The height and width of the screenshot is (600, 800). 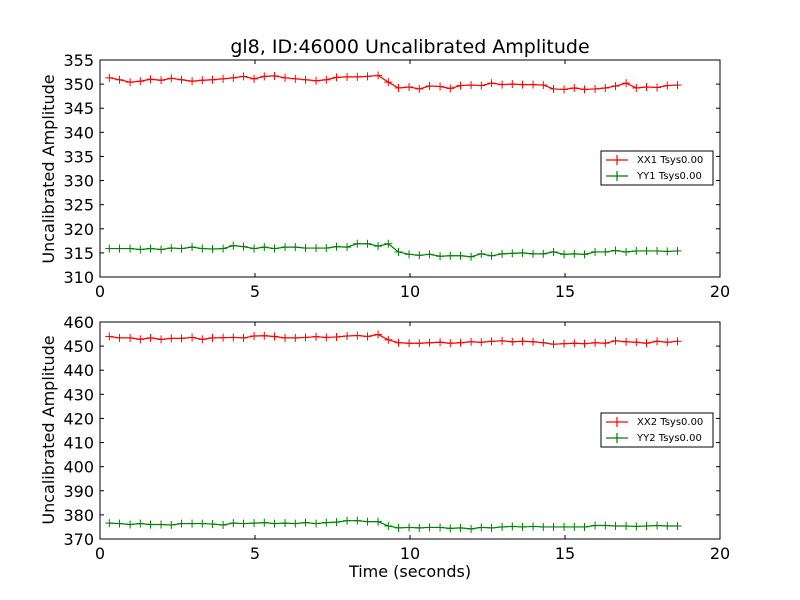 I want to click on y-tick-label-top: 325, so click(x=78, y=205).